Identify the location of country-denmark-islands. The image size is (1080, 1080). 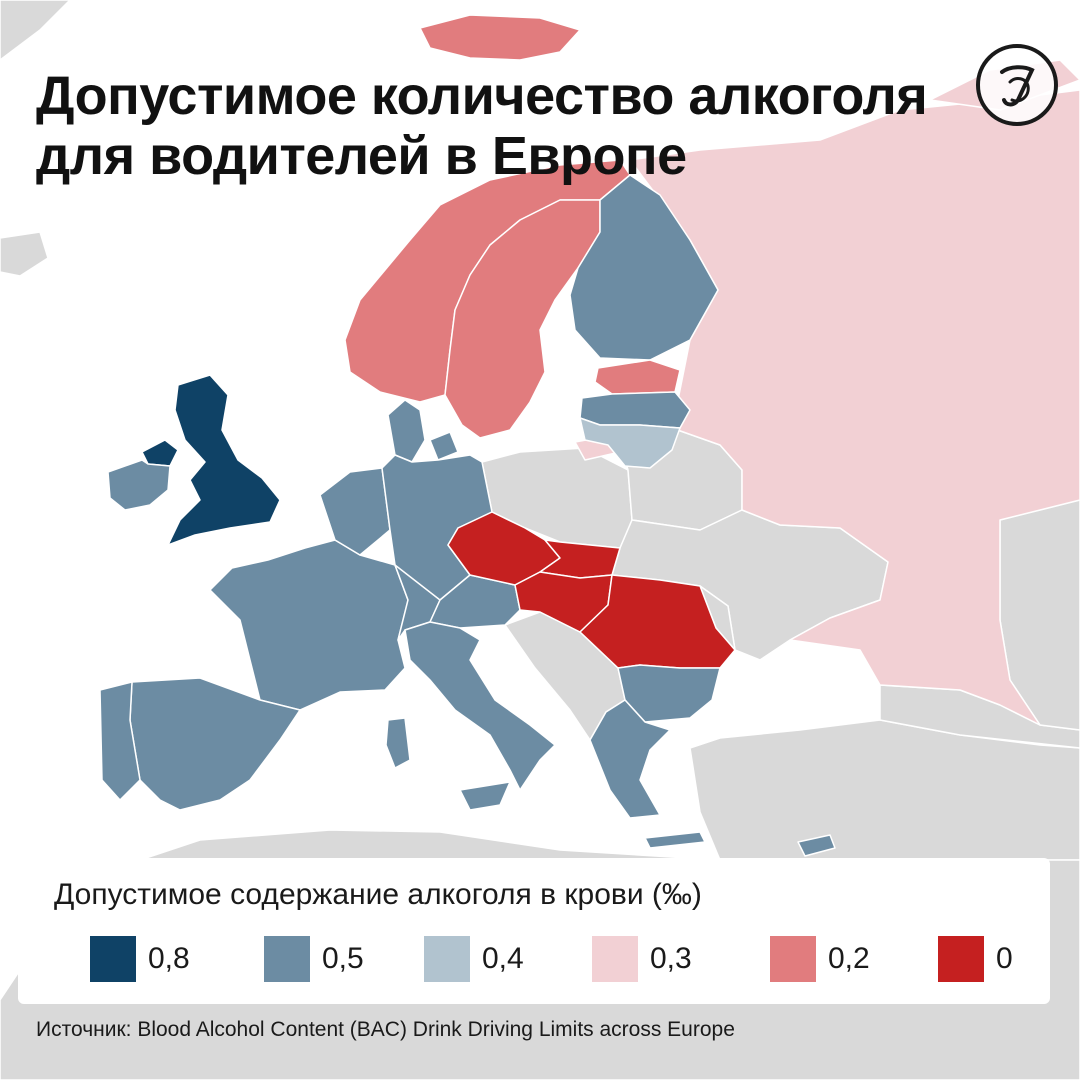
(444, 446).